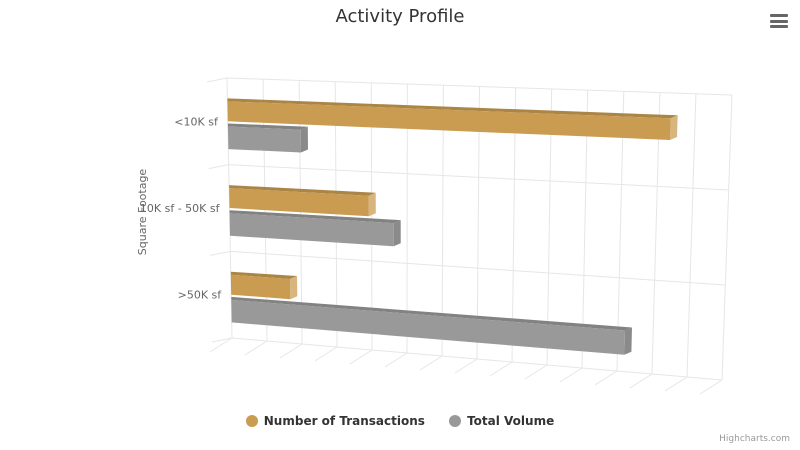  What do you see at coordinates (196, 121) in the screenshot?
I see `category-label: <10K sf` at bounding box center [196, 121].